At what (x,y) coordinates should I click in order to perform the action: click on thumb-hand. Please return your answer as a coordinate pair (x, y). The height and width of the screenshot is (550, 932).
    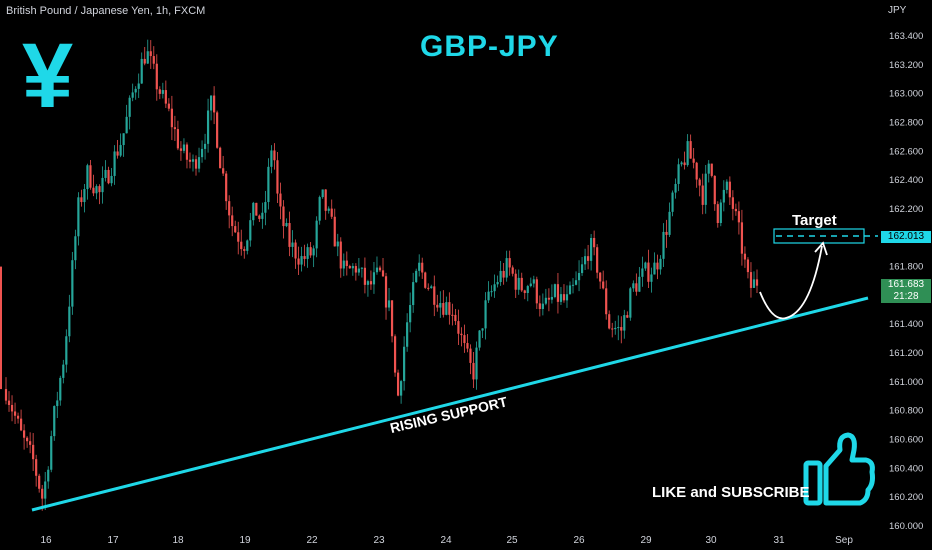
    Looking at the image, I should click on (849, 469).